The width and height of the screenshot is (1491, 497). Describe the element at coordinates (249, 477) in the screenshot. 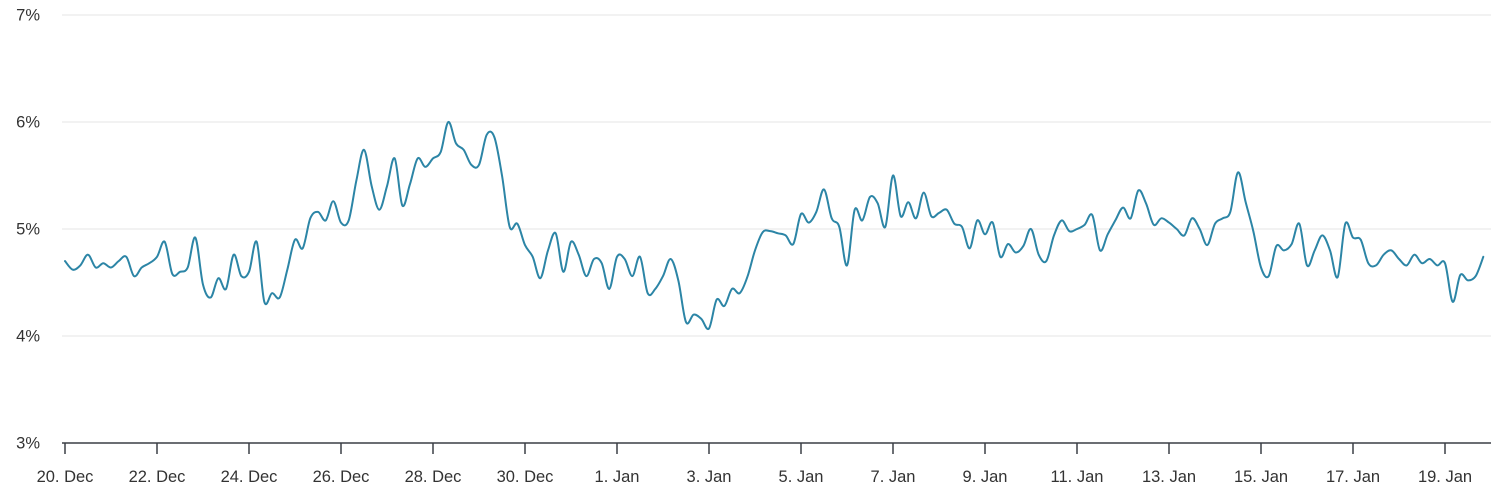

I see `x-axis-label: 24. Dec` at that location.